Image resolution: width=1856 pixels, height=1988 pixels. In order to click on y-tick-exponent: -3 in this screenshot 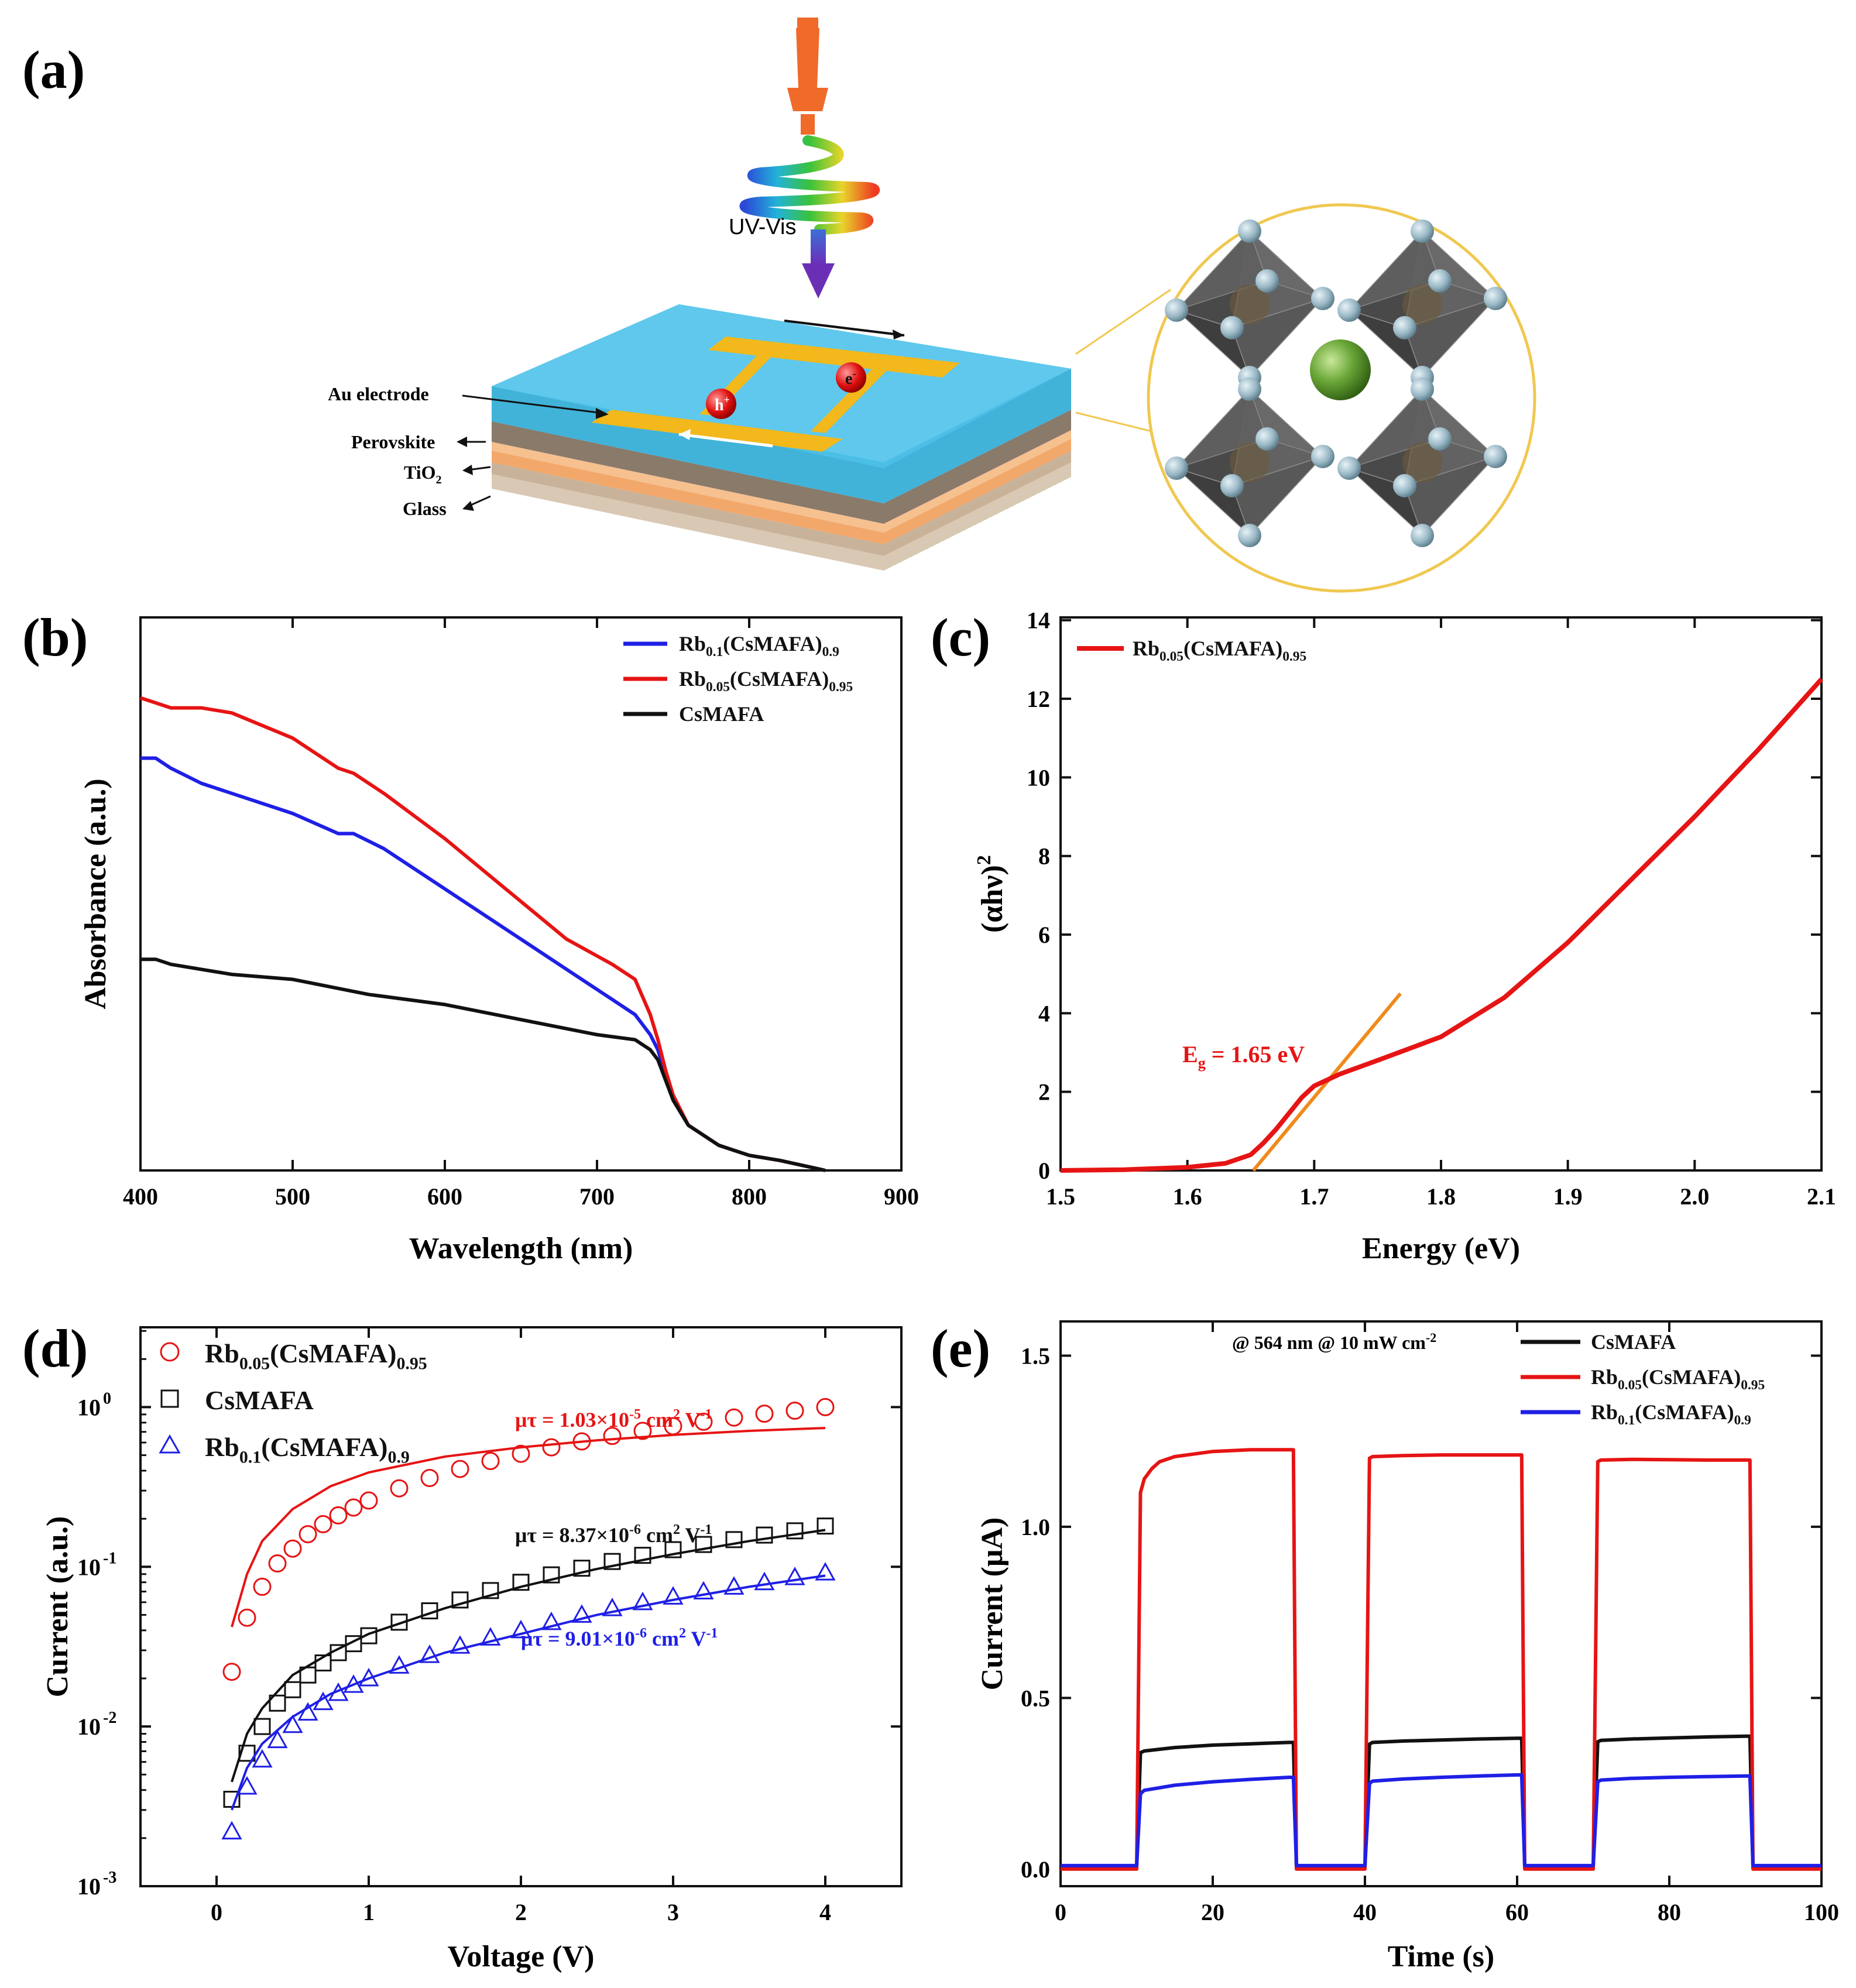, I will do `click(109, 1878)`.